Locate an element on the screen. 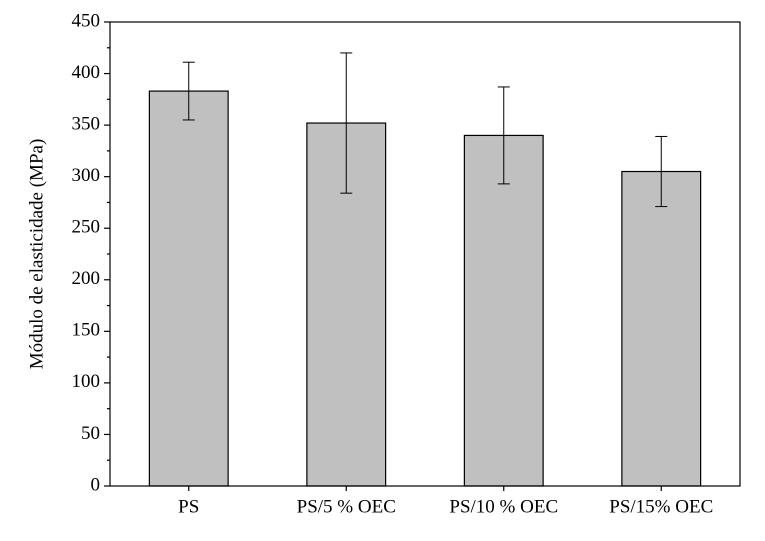 This screenshot has width=765, height=541. y-tick-label: 50 is located at coordinates (90, 433).